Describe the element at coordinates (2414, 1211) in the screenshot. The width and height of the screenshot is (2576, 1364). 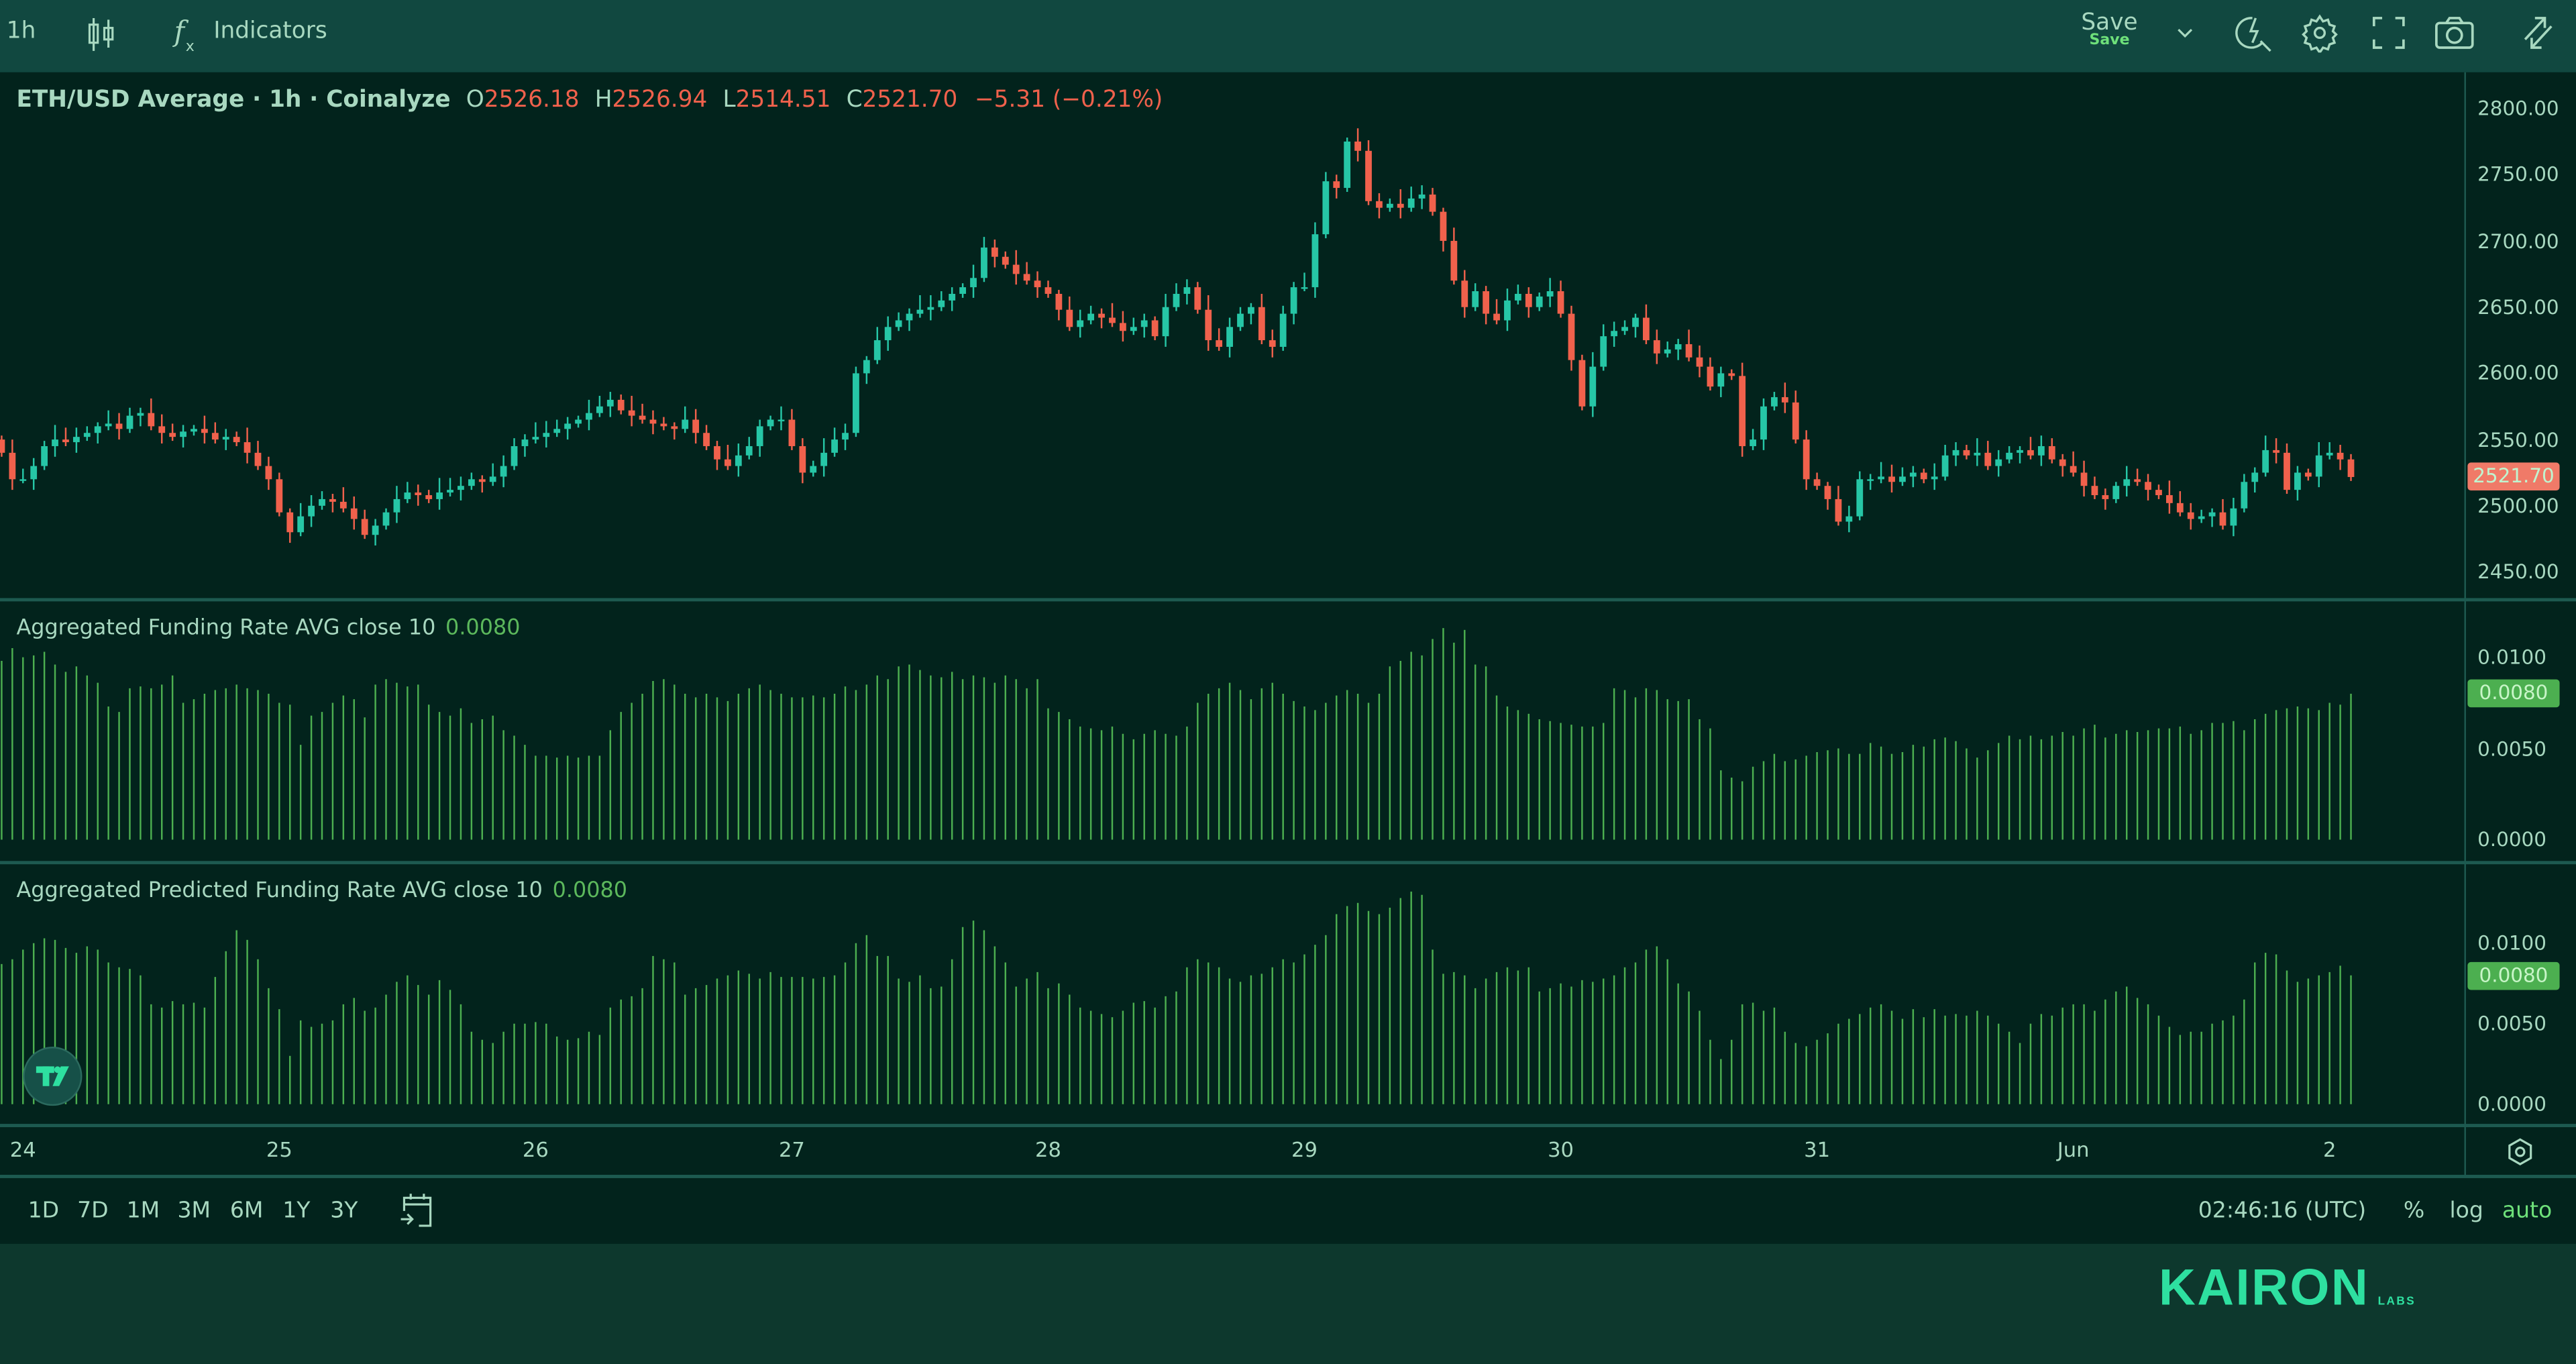
I see `percent-toggle: %` at that location.